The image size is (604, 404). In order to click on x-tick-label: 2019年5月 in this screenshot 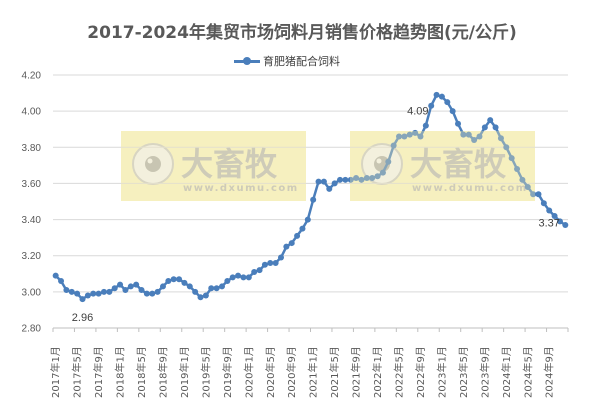, I will do `click(205, 372)`.